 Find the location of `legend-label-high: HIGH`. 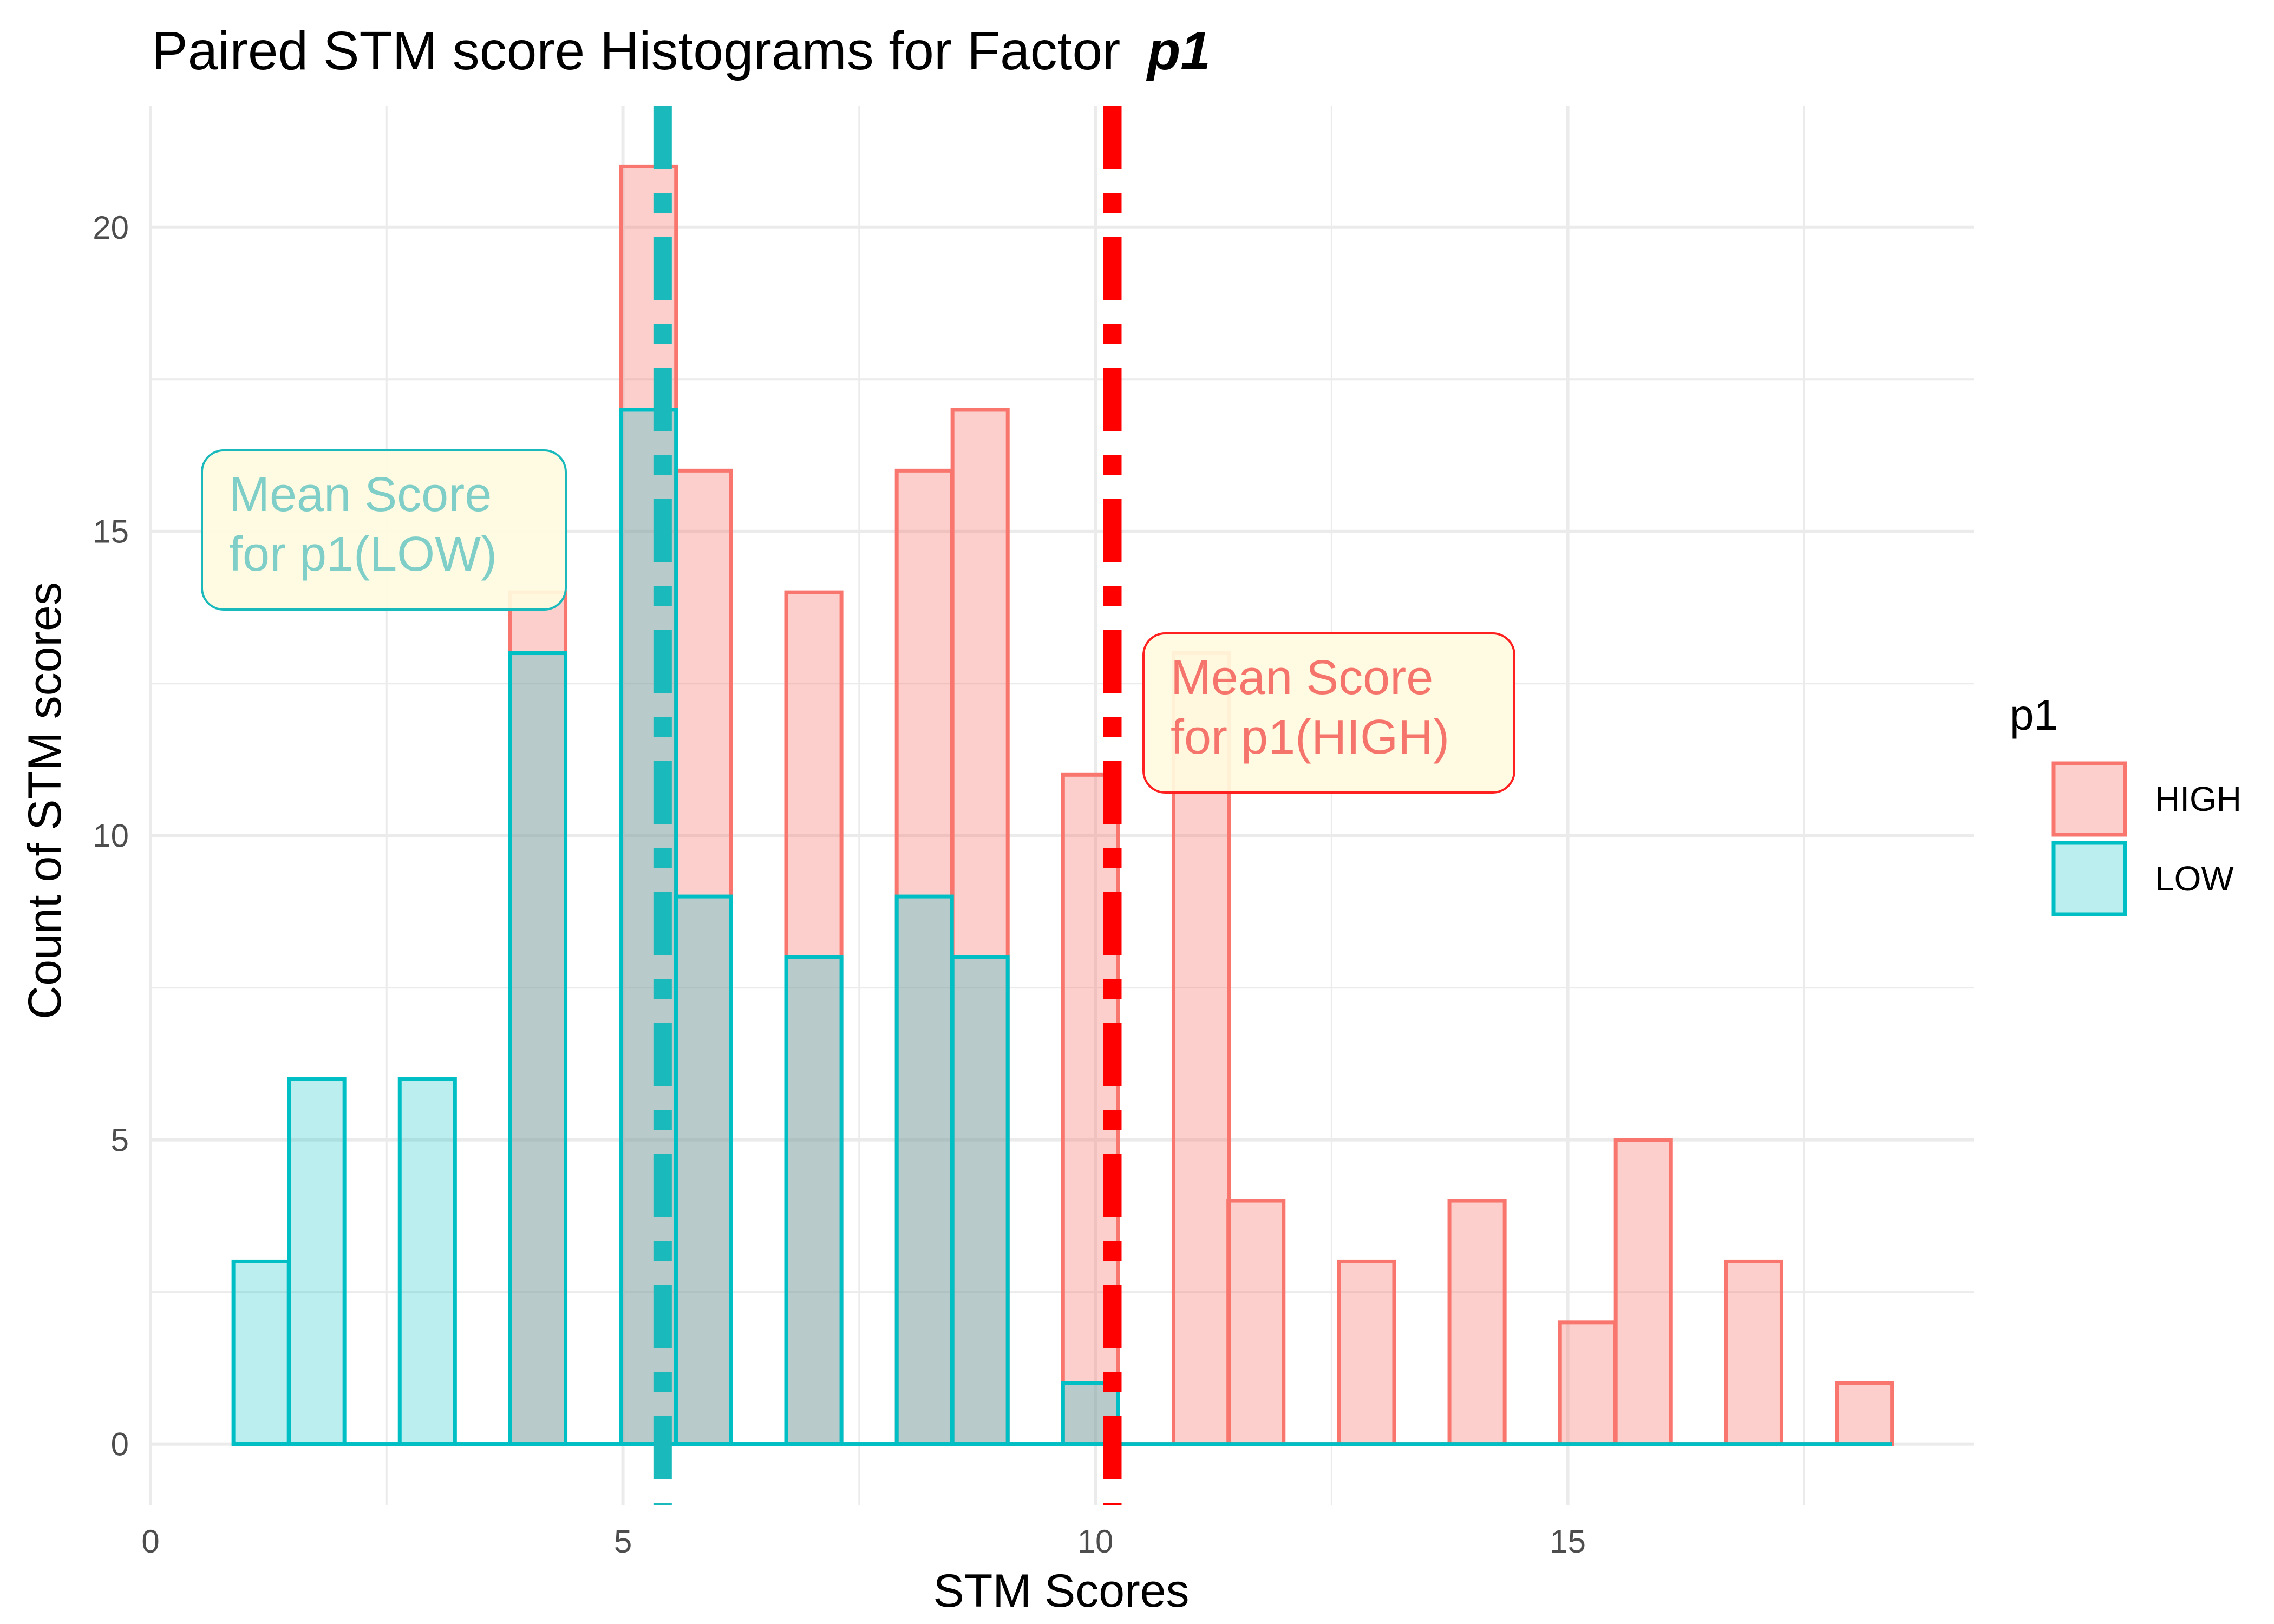

legend-label-high: HIGH is located at coordinates (2199, 799).